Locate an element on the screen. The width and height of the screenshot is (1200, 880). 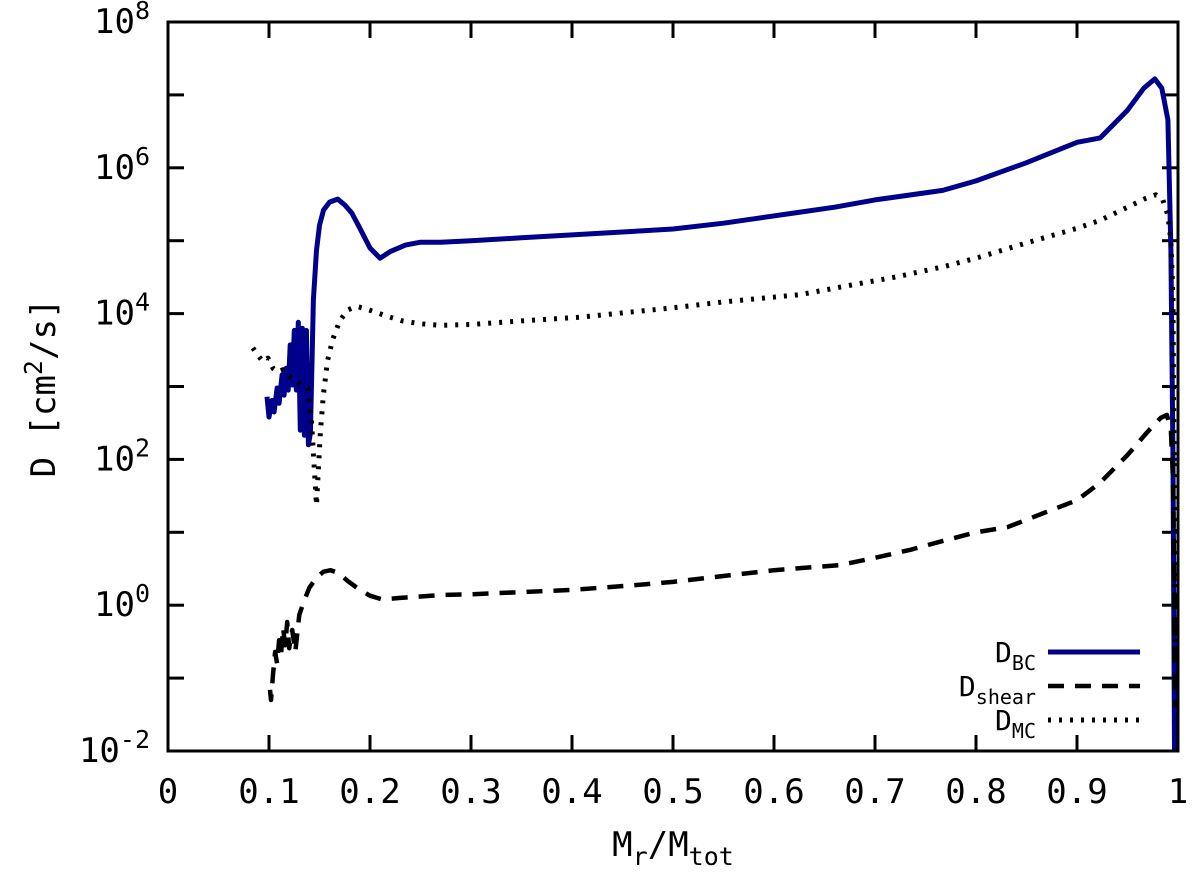
x-axis-title: Mr/Mtot is located at coordinates (673, 848).